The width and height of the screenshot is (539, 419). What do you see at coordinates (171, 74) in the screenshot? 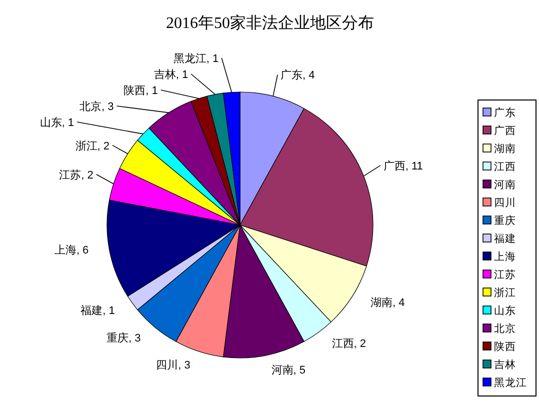
I see `data-label: 吉林, 1` at bounding box center [171, 74].